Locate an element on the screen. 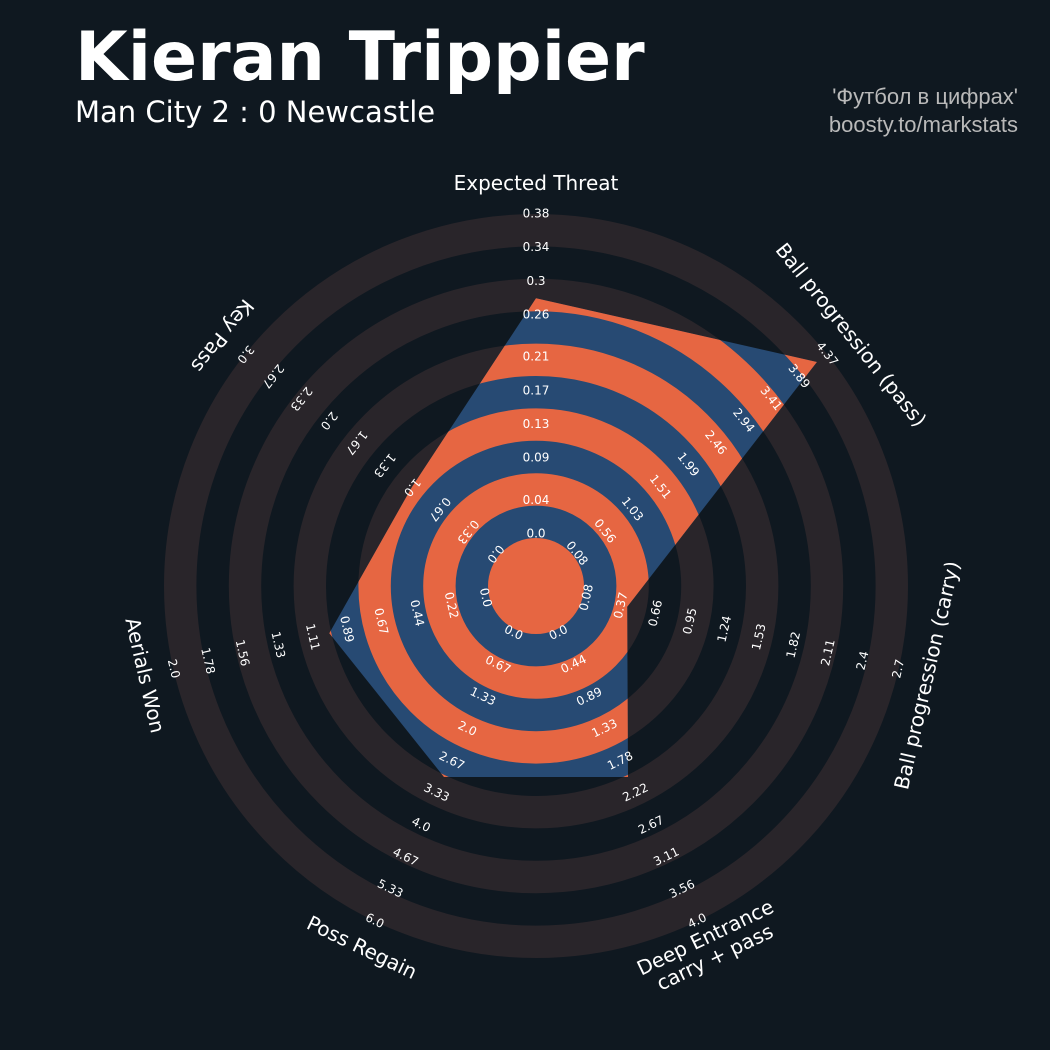 This screenshot has height=1050, width=1050. axis-label: Expected Threat is located at coordinates (536, 183).